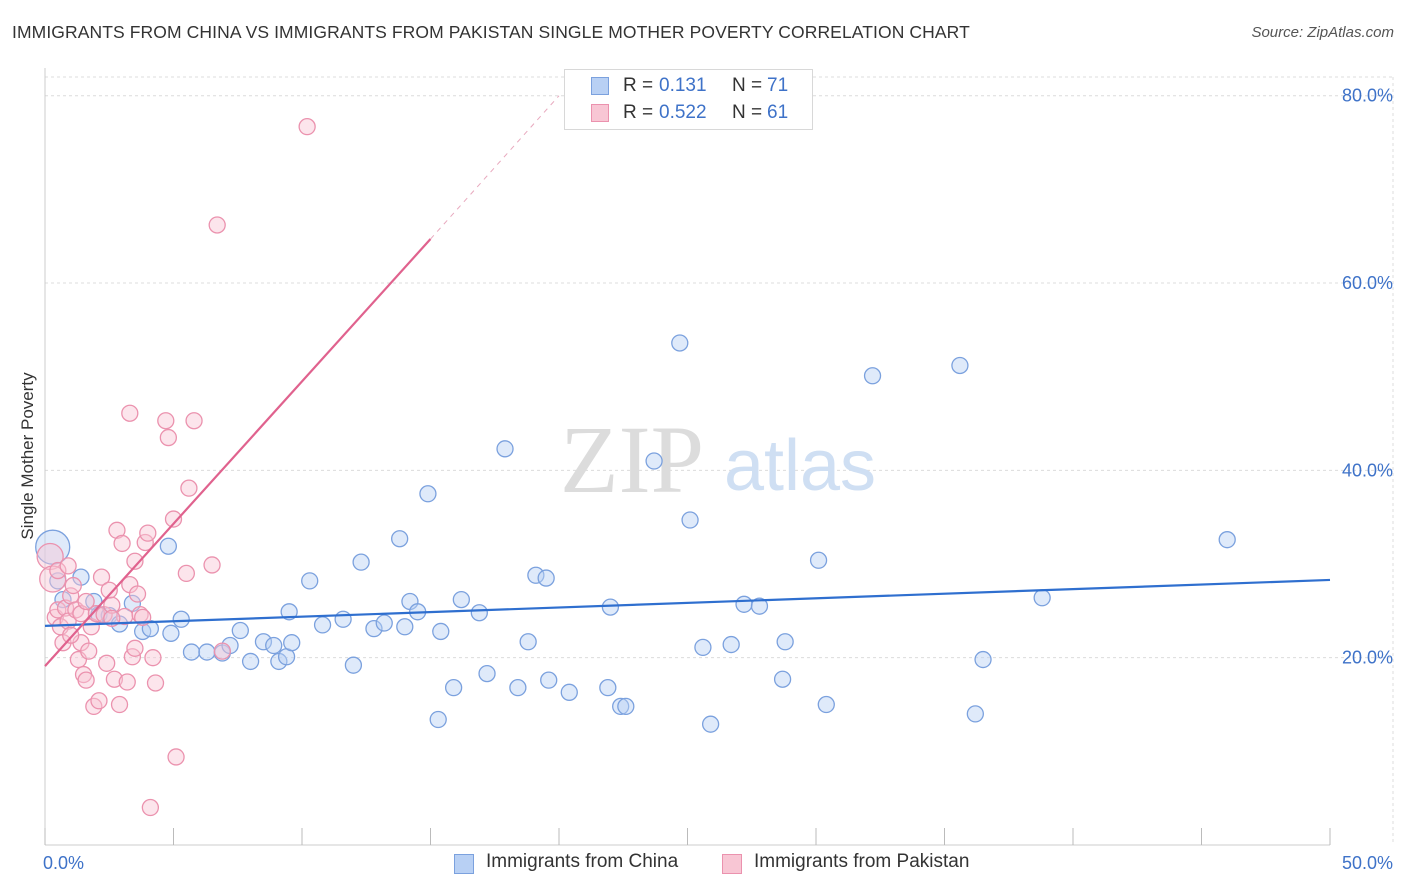 Image resolution: width=1406 pixels, height=892 pixels. I want to click on bottom-legend-swatch-china, so click(464, 864).